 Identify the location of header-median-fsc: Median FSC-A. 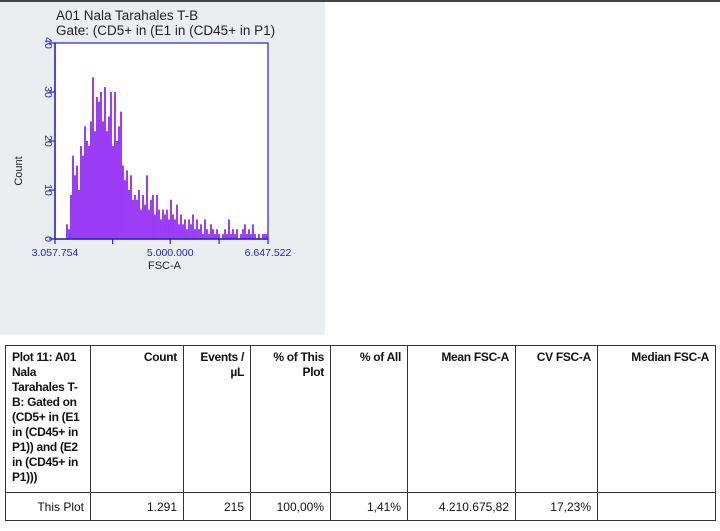
(656, 419).